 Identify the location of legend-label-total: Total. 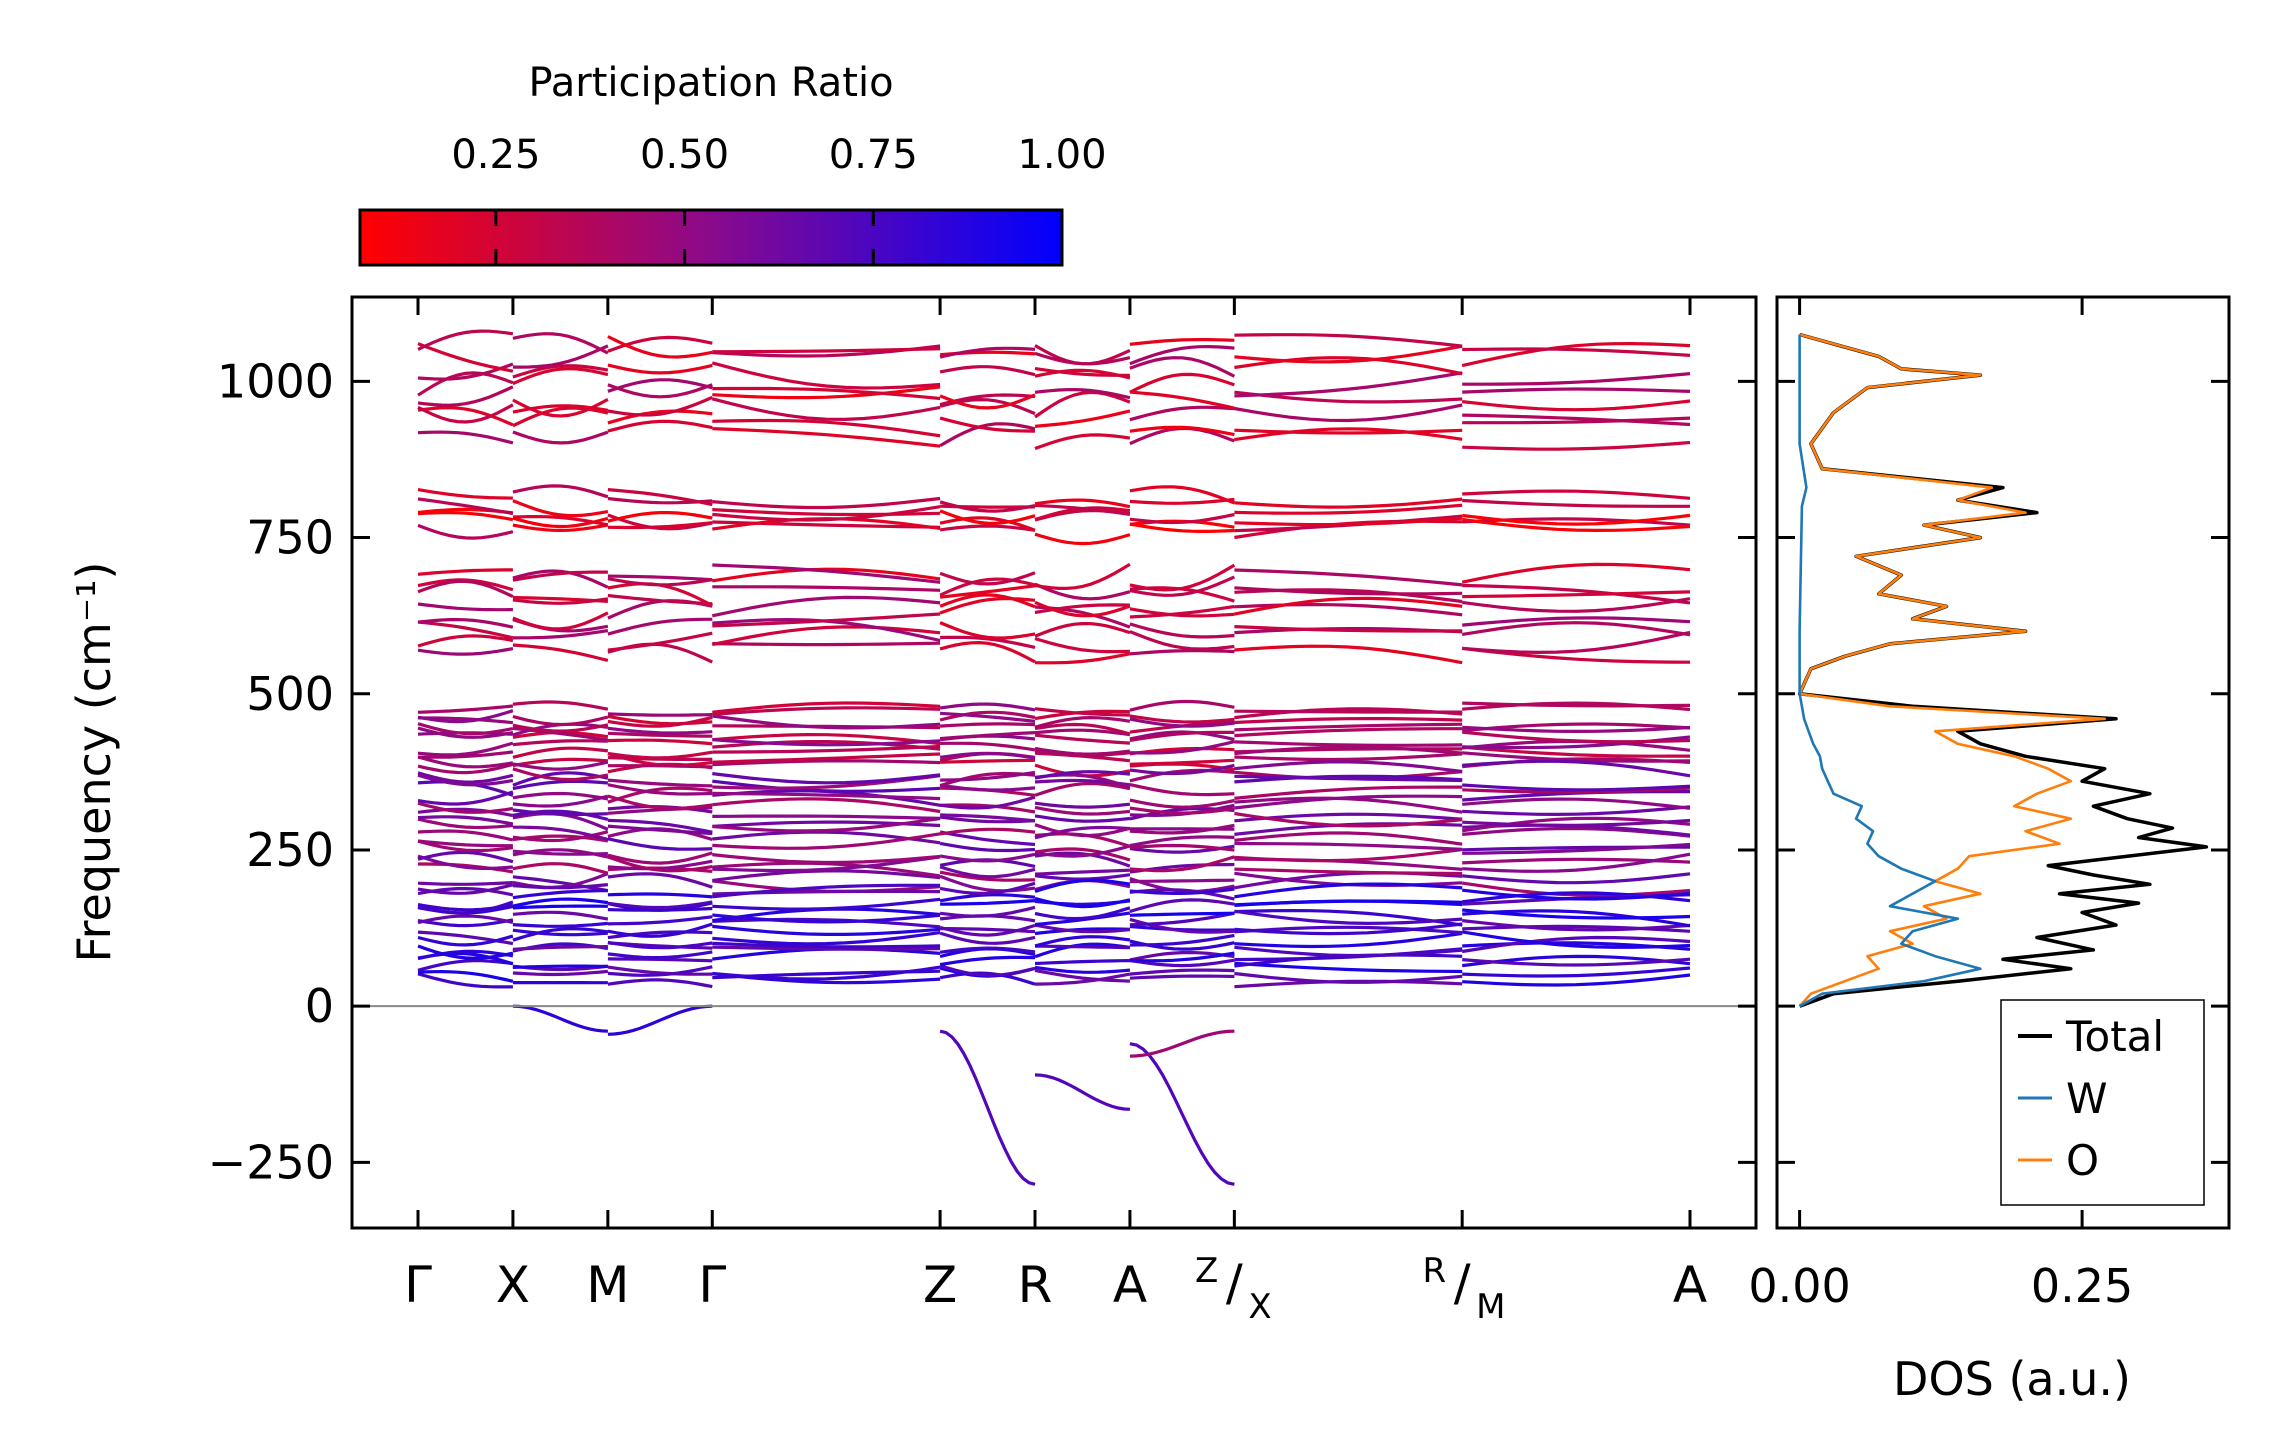
(2114, 1036).